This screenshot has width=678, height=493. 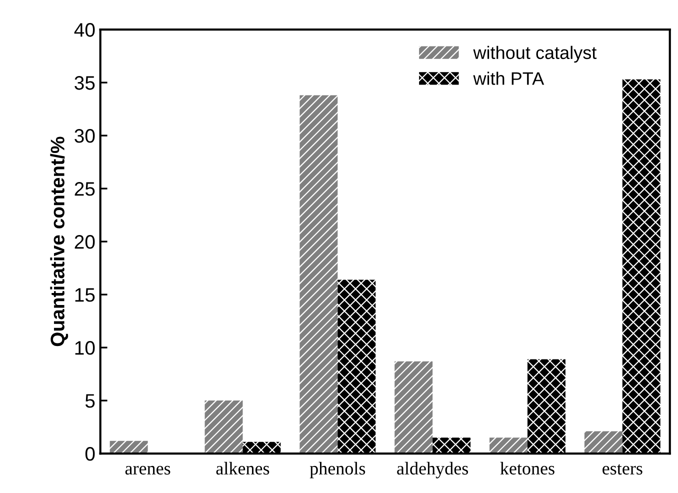 What do you see at coordinates (243, 468) in the screenshot?
I see `x-tick-label: alkenes` at bounding box center [243, 468].